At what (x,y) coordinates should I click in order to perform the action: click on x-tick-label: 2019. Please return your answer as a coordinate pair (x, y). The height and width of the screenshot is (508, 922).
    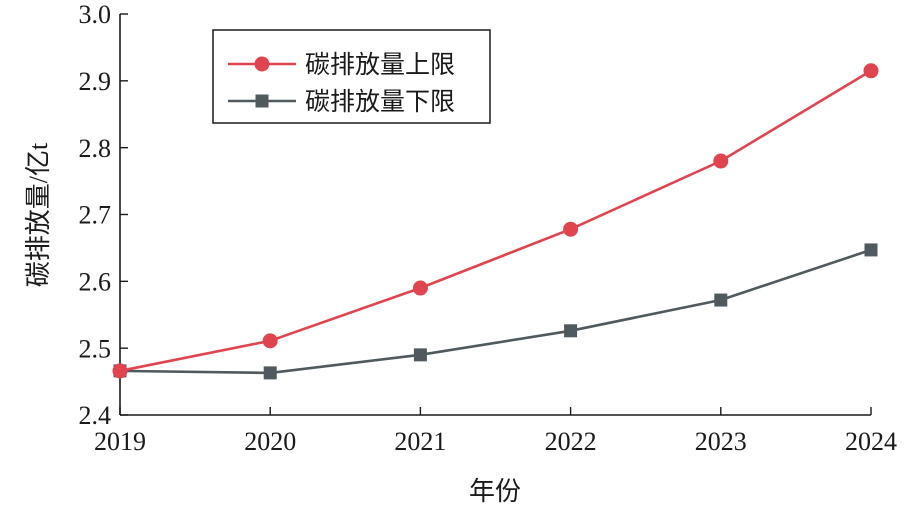
    Looking at the image, I should click on (120, 441).